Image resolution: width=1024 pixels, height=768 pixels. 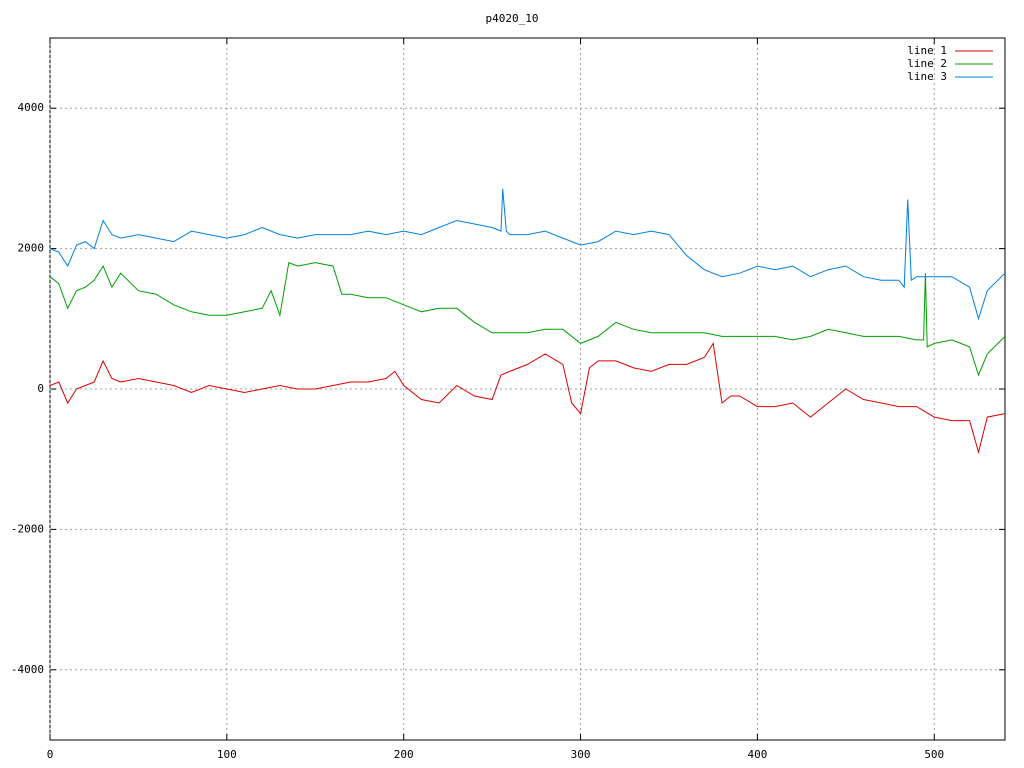 I want to click on y-tick-label: 4000, so click(x=31, y=107).